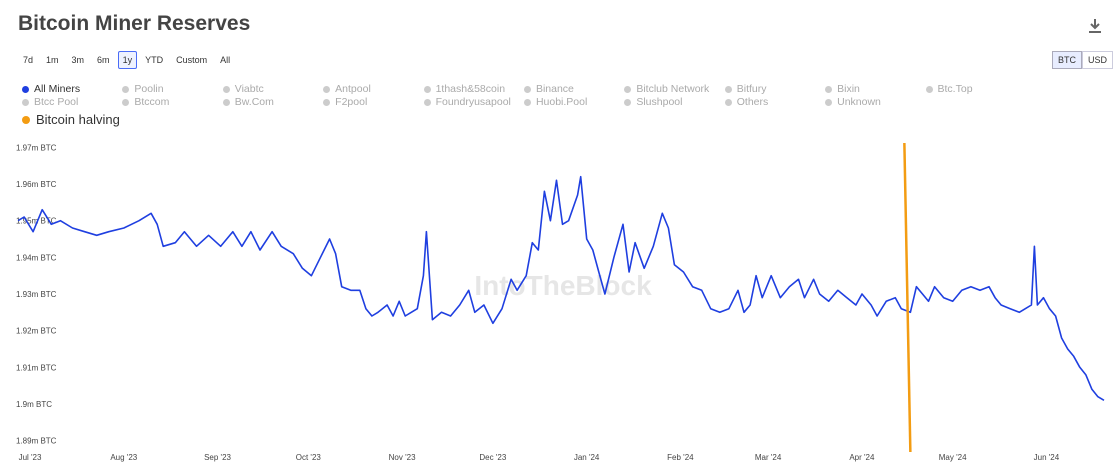  What do you see at coordinates (309, 457) in the screenshot?
I see `x-tick-label: Oct '23` at bounding box center [309, 457].